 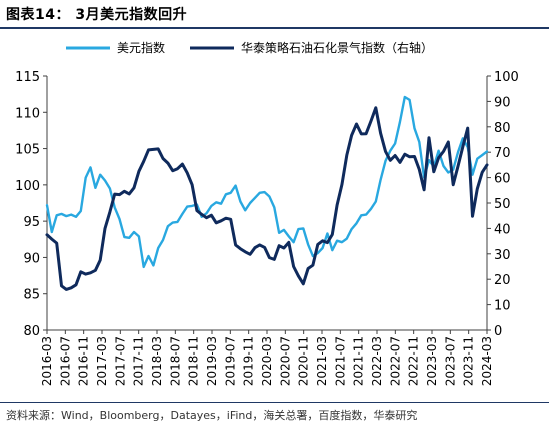 What do you see at coordinates (31, 331) in the screenshot?
I see `y-tick-label-left: 80` at bounding box center [31, 331].